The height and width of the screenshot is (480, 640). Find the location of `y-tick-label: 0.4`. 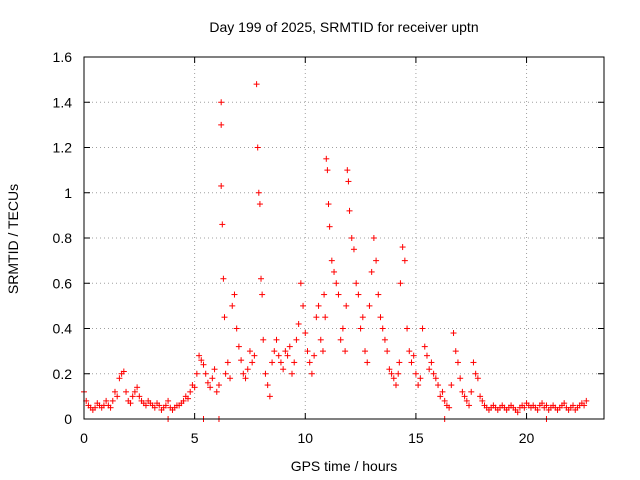

y-tick-label: 0.4 is located at coordinates (63, 329).